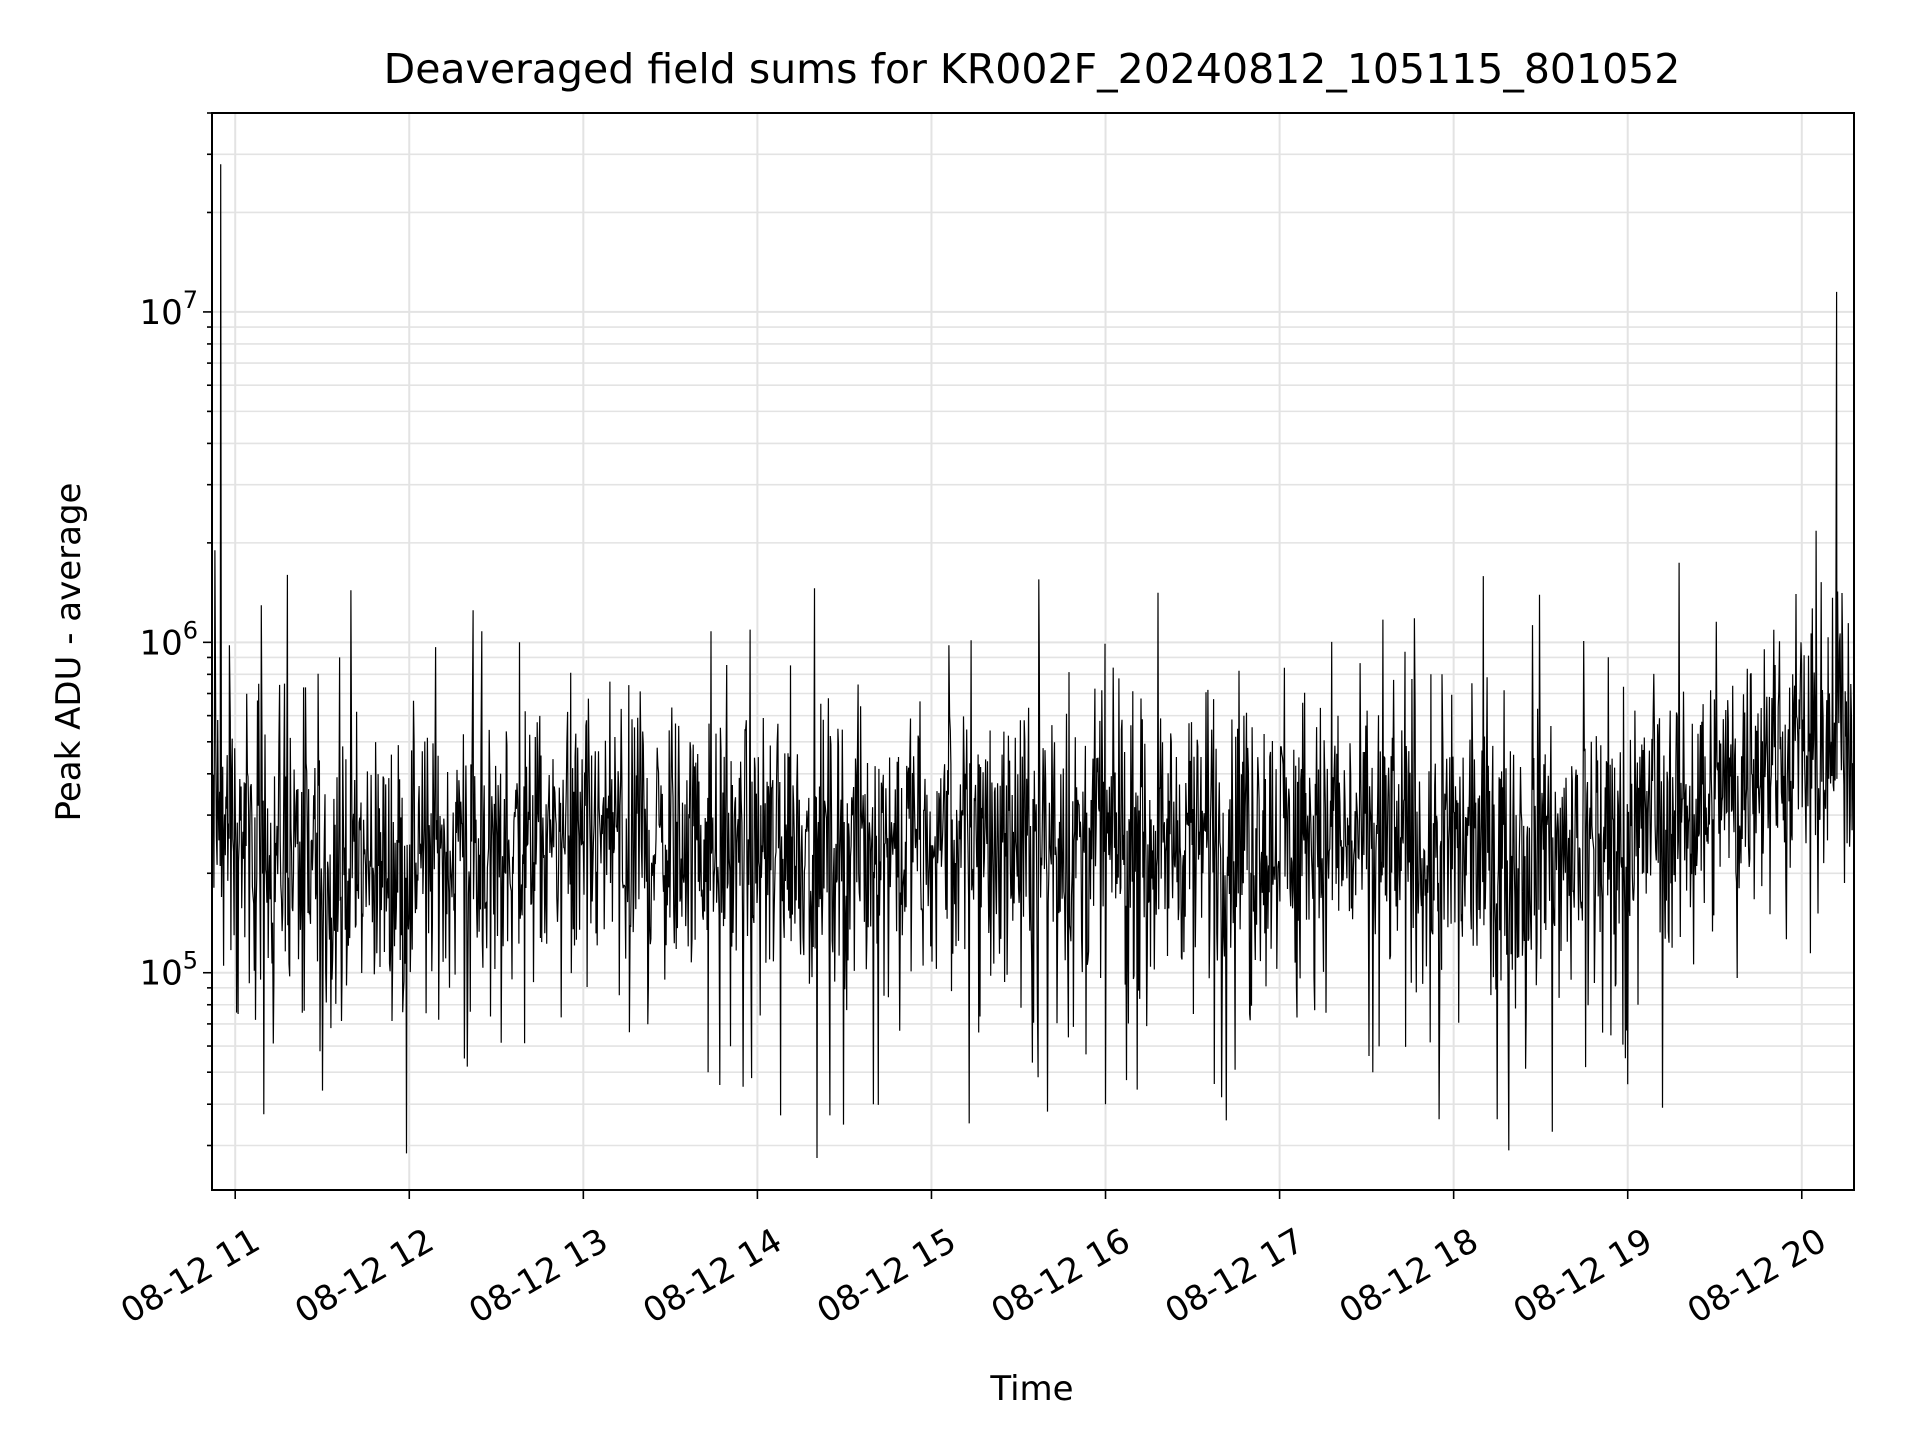  What do you see at coordinates (190, 630) in the screenshot?
I see `y-tick-label-exponent: 6` at bounding box center [190, 630].